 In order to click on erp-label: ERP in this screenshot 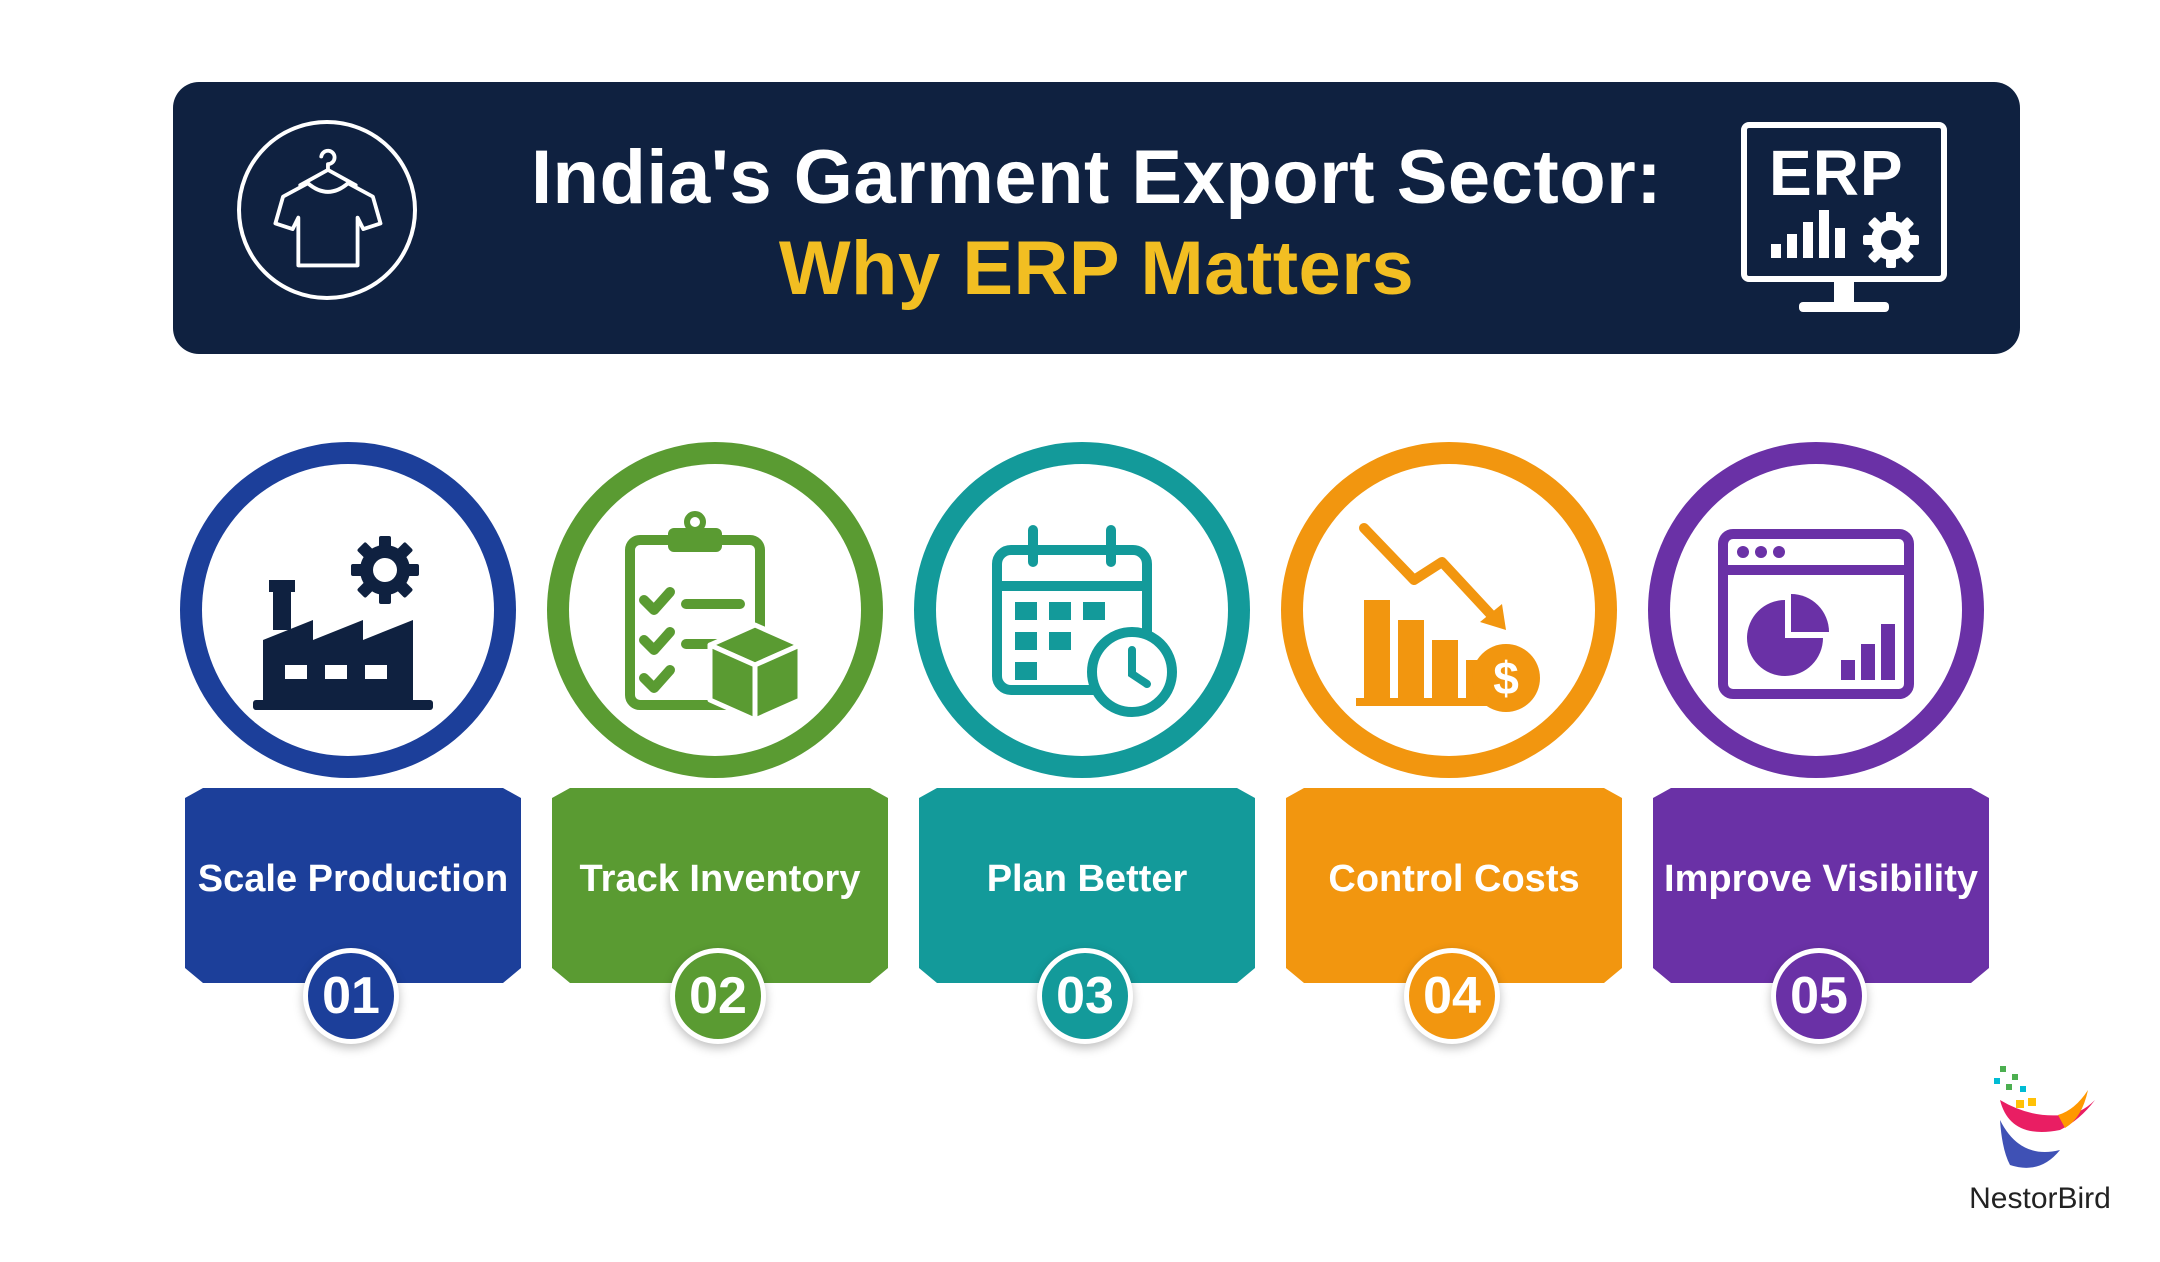, I will do `click(1836, 173)`.